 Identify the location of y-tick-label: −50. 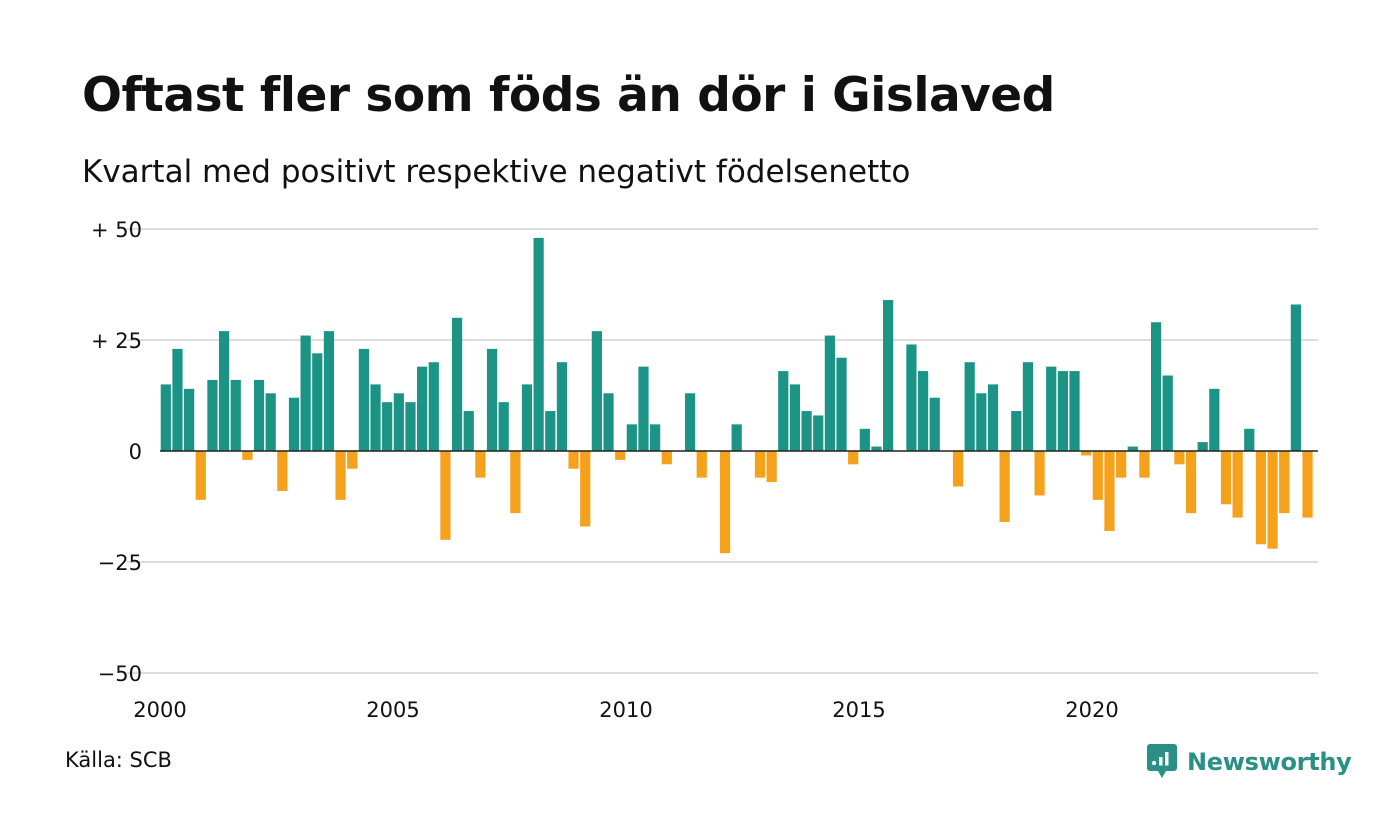
(120, 674).